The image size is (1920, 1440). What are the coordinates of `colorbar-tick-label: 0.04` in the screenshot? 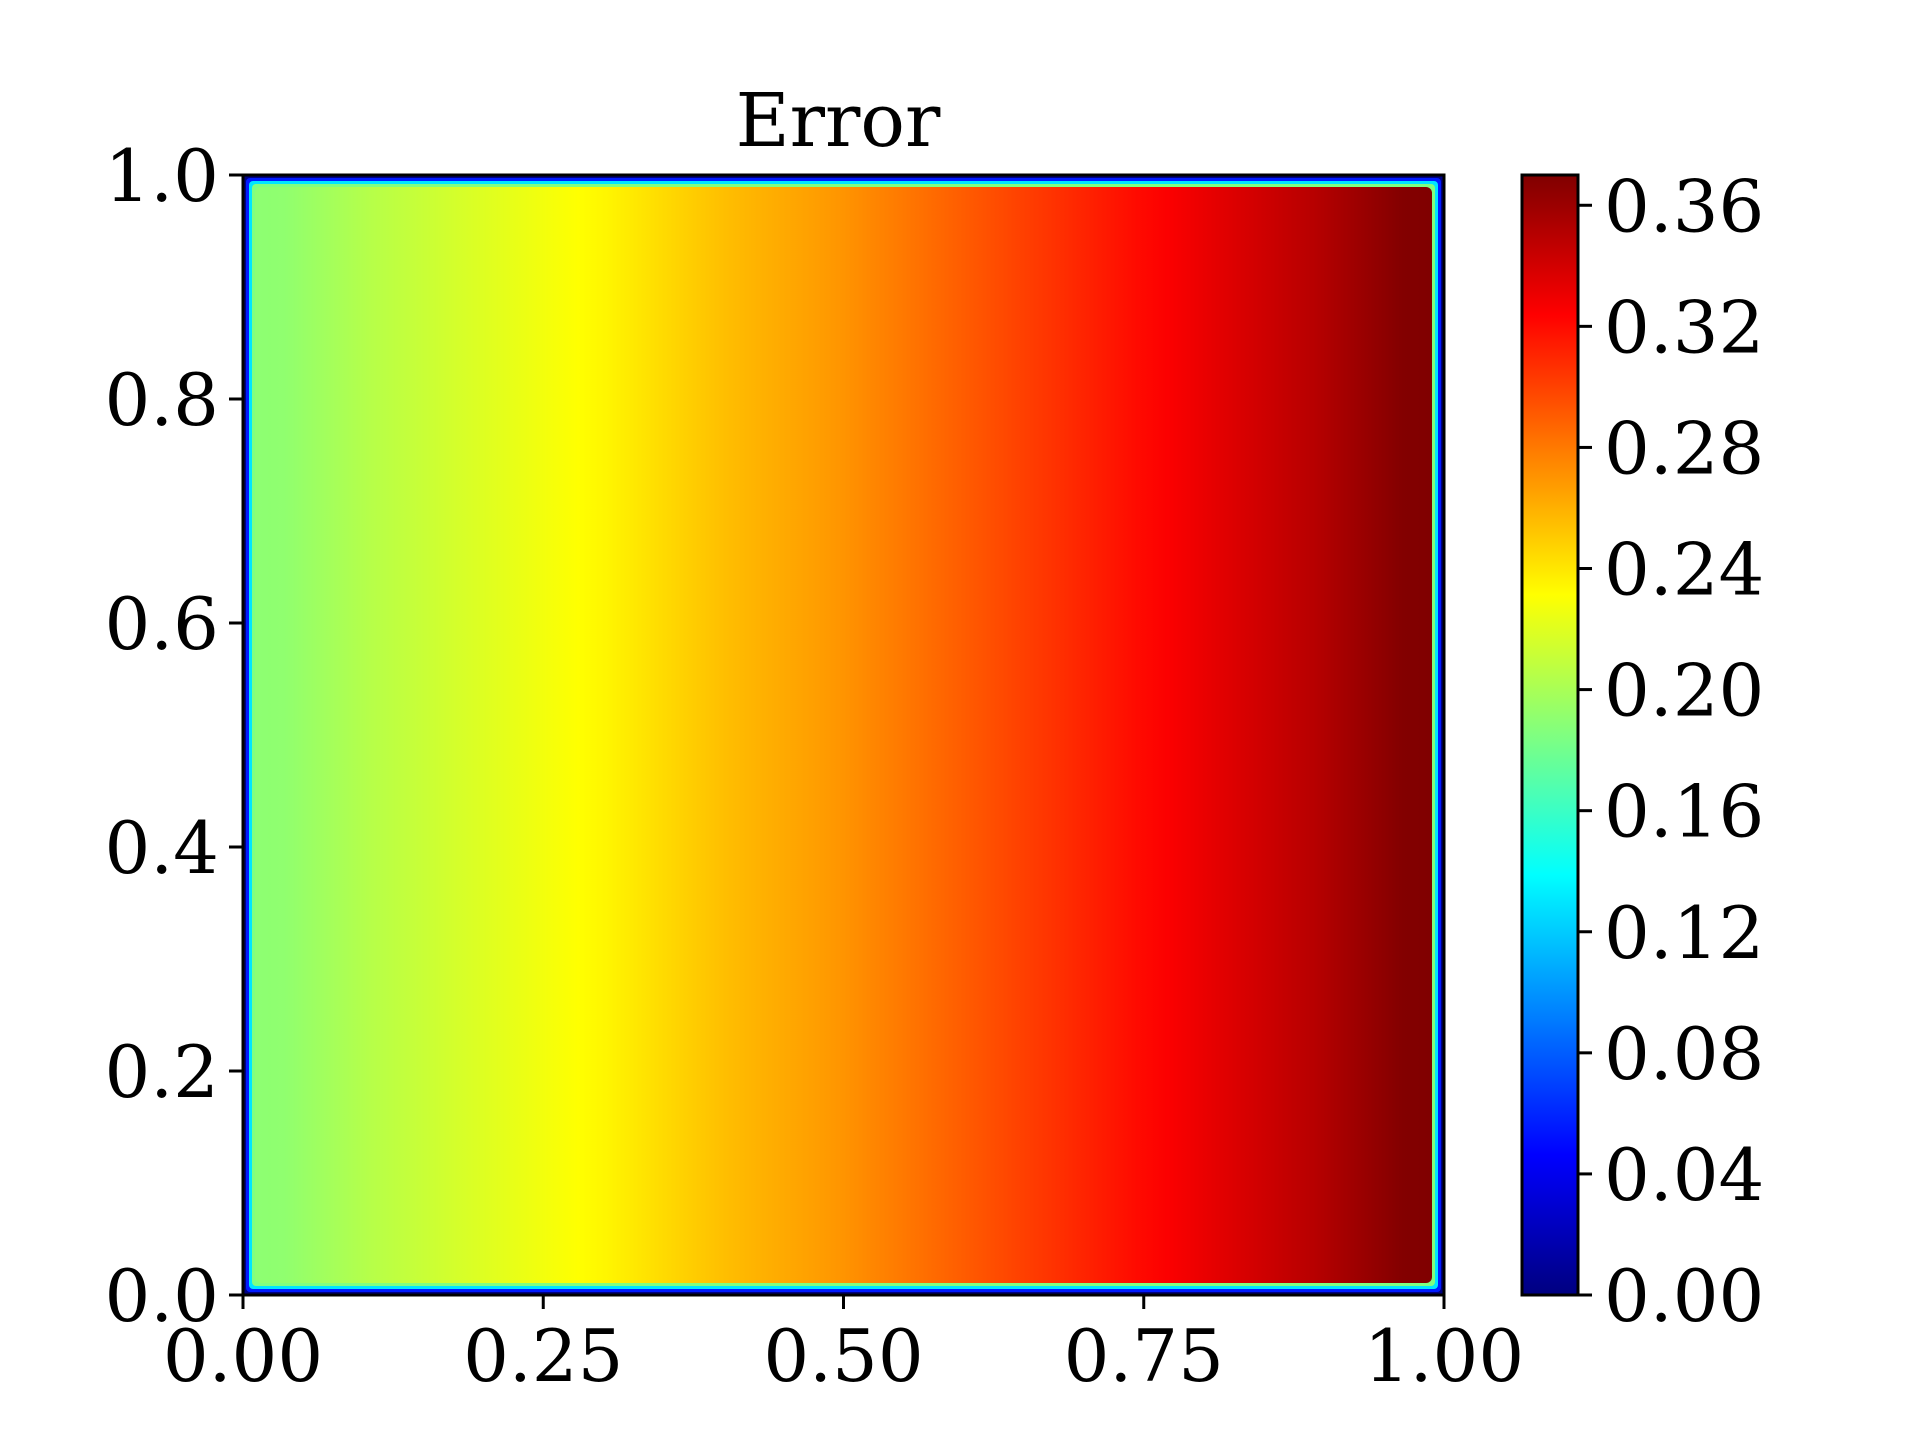 It's located at (1684, 1175).